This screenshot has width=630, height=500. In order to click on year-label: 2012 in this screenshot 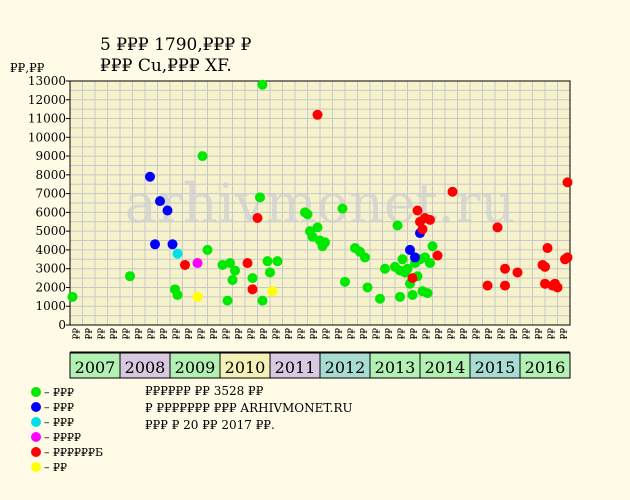, I will do `click(345, 367)`.